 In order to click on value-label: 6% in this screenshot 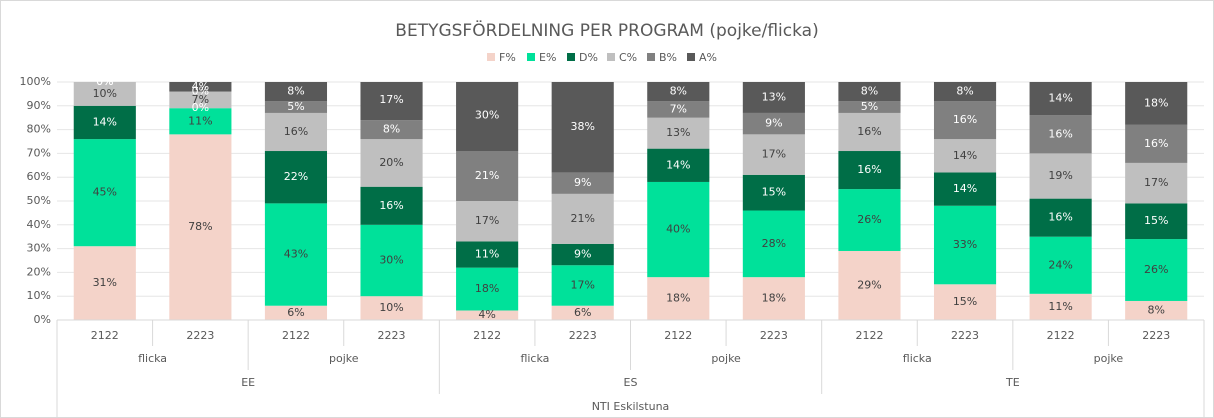, I will do `click(582, 312)`.